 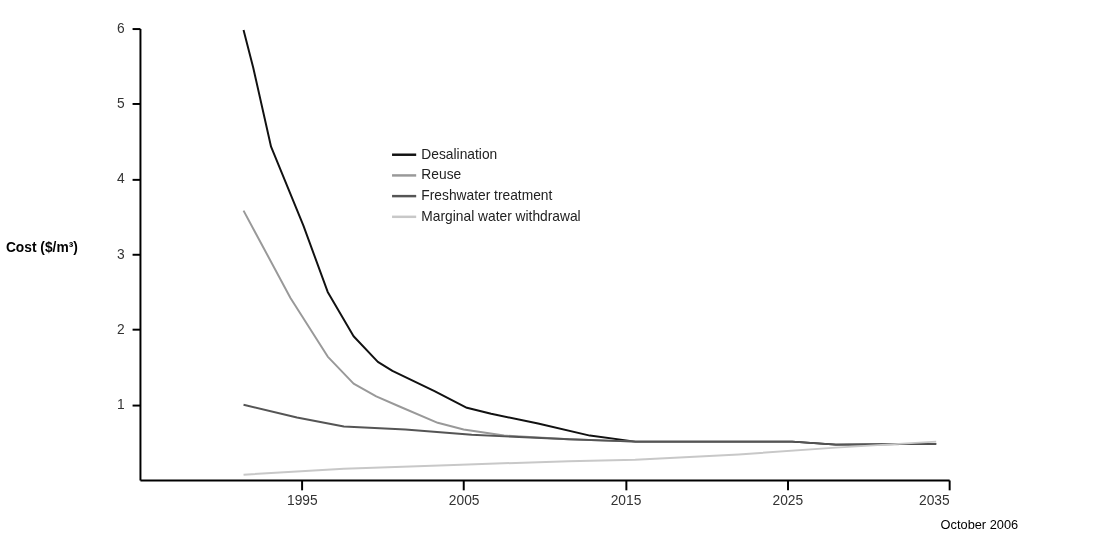 I want to click on legend-label: Freshwater treatment, so click(x=487, y=196).